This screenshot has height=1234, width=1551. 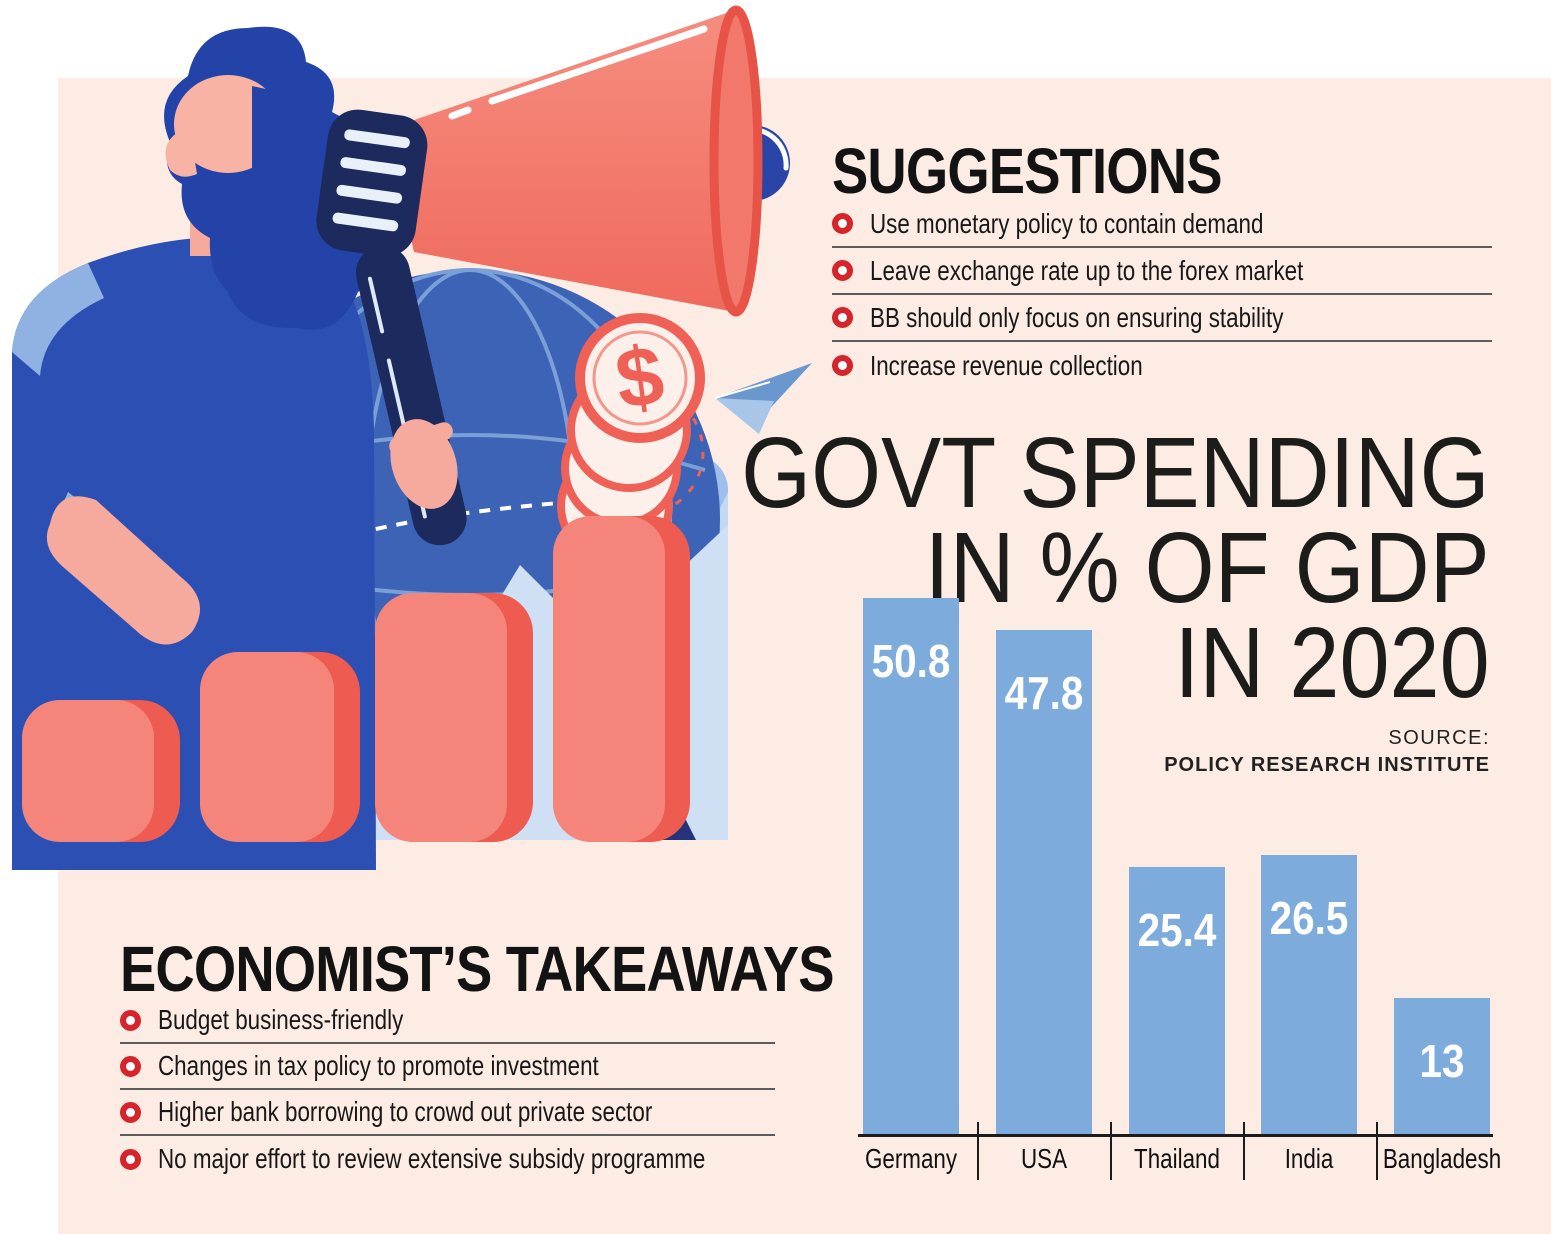 I want to click on category-label: Thailand, so click(x=1176, y=1158).